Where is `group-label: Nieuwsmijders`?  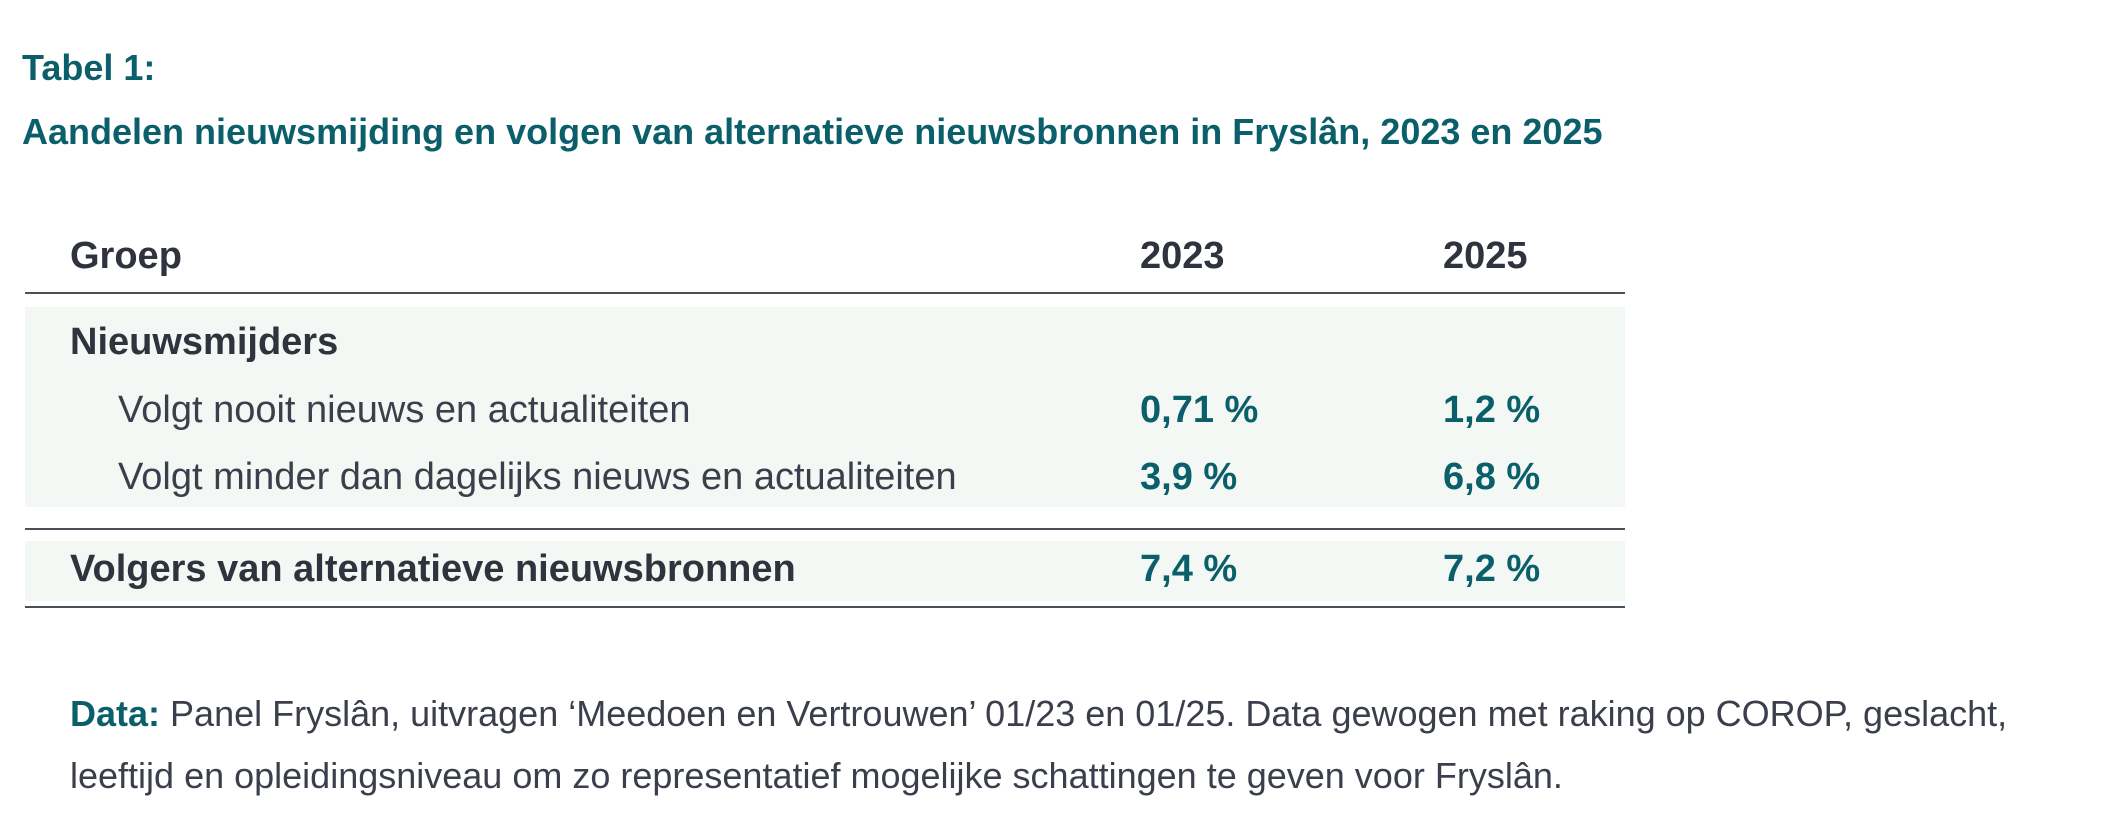
group-label: Nieuwsmijders is located at coordinates (204, 342).